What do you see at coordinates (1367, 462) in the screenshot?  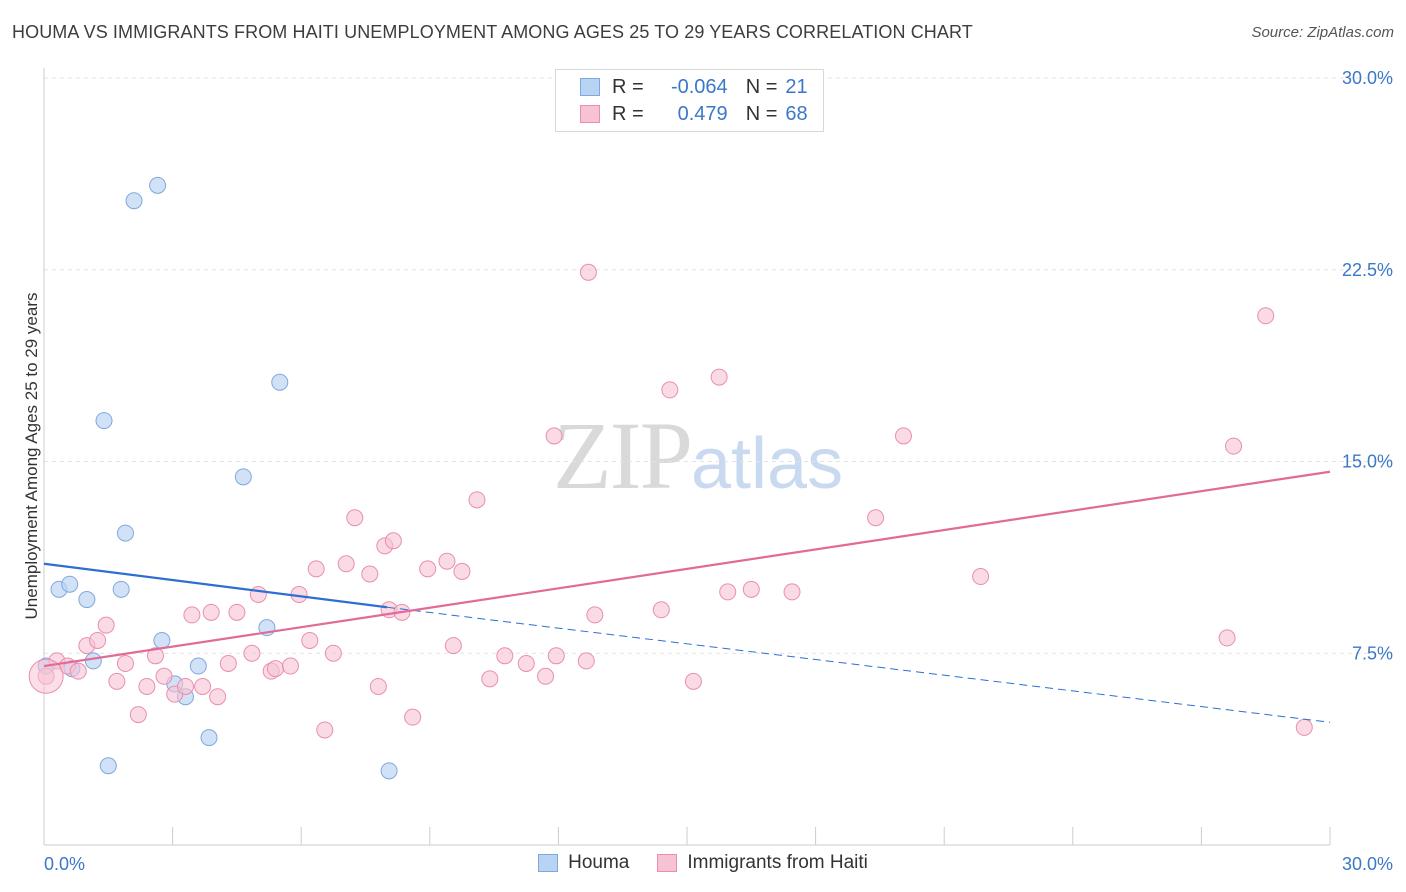 I see `y-tick-label: 15.0%` at bounding box center [1367, 462].